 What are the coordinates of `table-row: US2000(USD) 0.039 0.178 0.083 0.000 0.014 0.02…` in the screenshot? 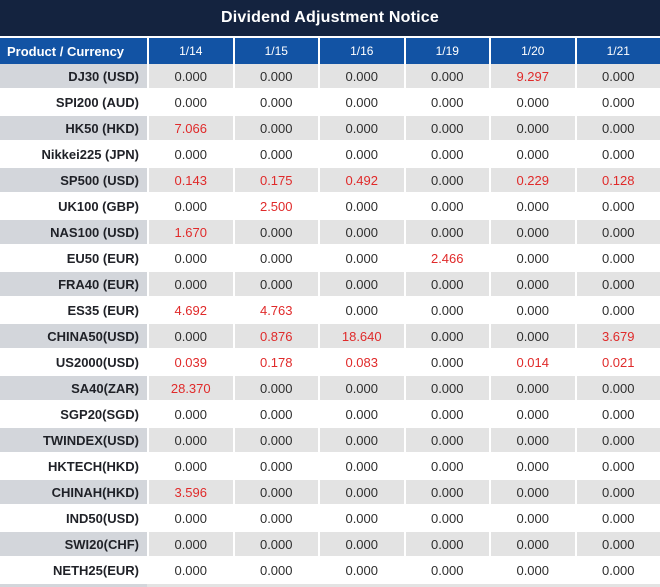 It's located at (330, 363).